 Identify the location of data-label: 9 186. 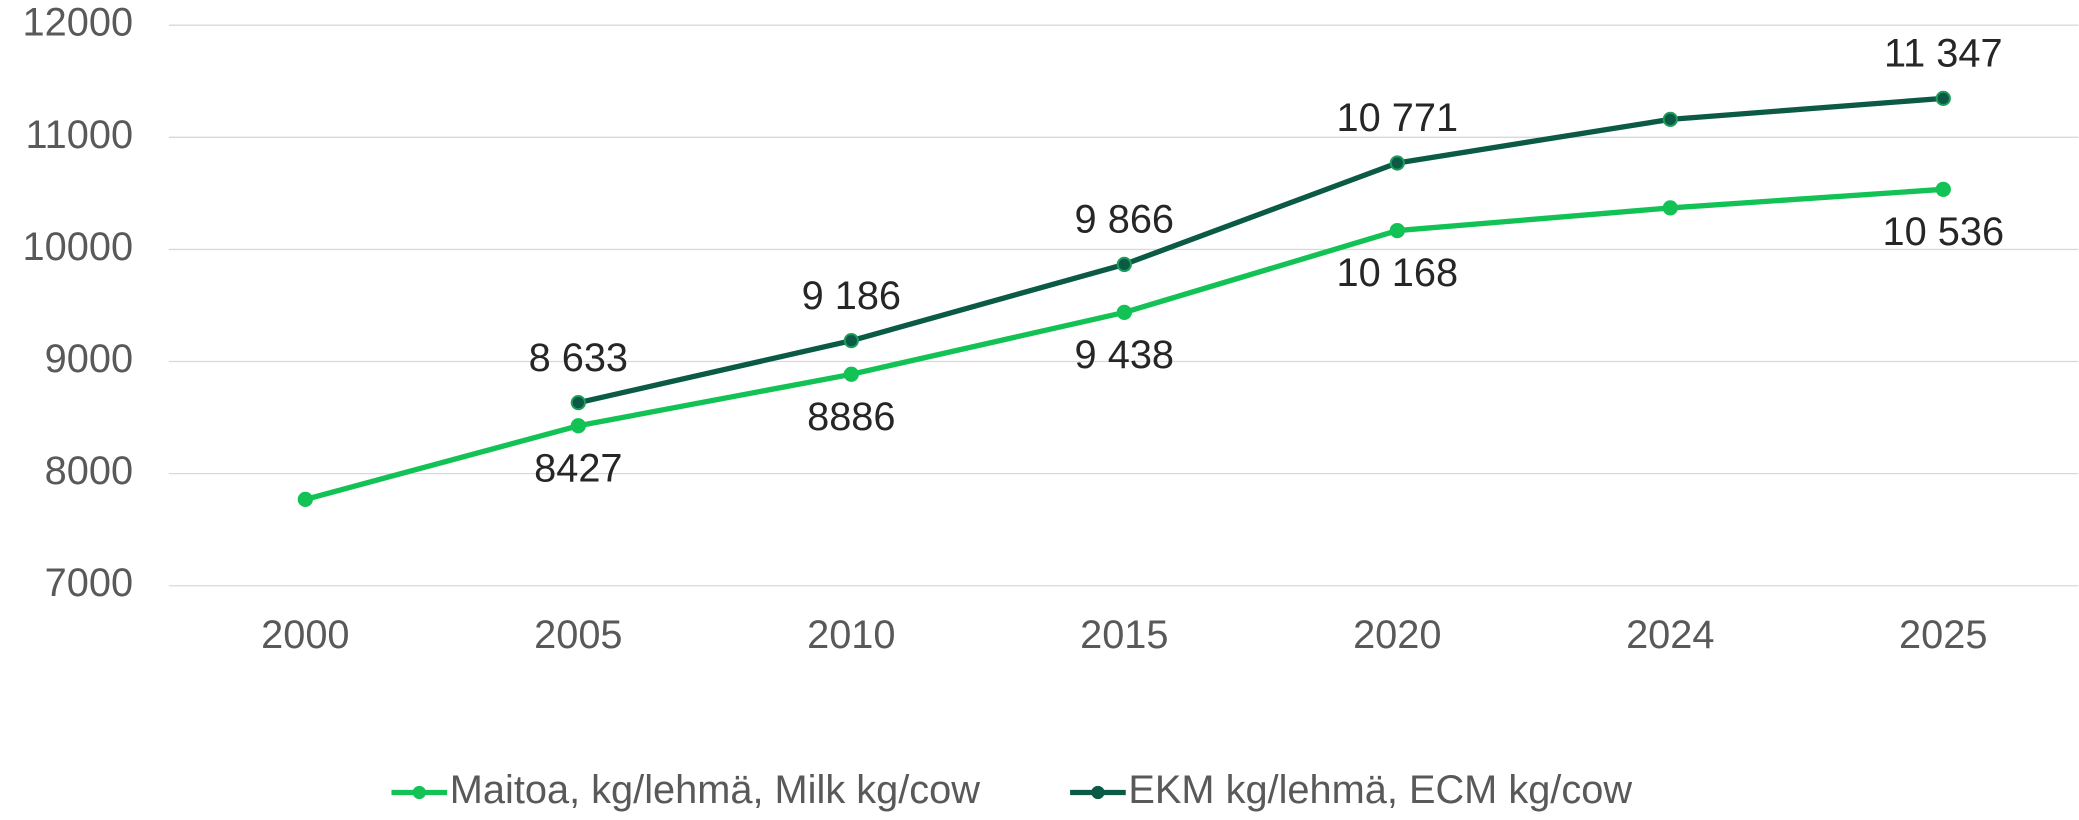
(851, 296).